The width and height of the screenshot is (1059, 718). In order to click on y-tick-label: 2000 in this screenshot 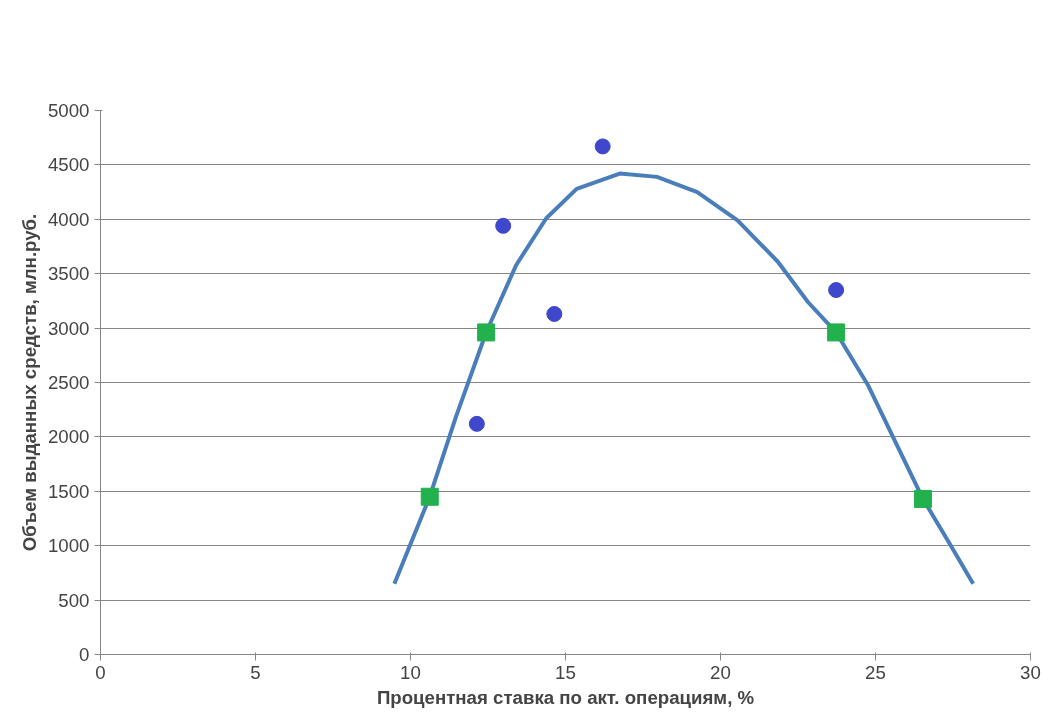, I will do `click(69, 437)`.